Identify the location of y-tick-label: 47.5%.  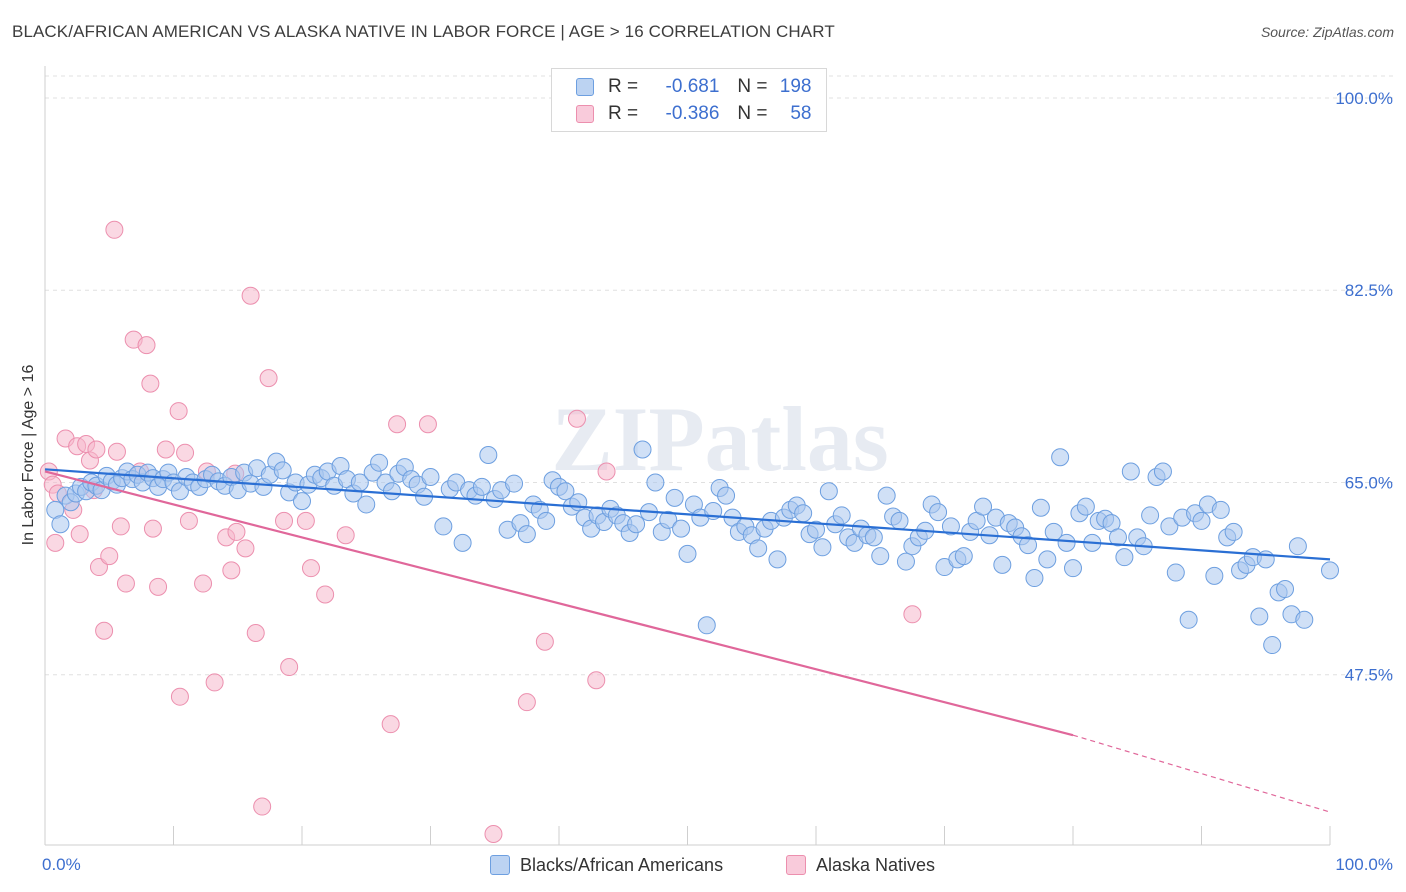
(1369, 675).